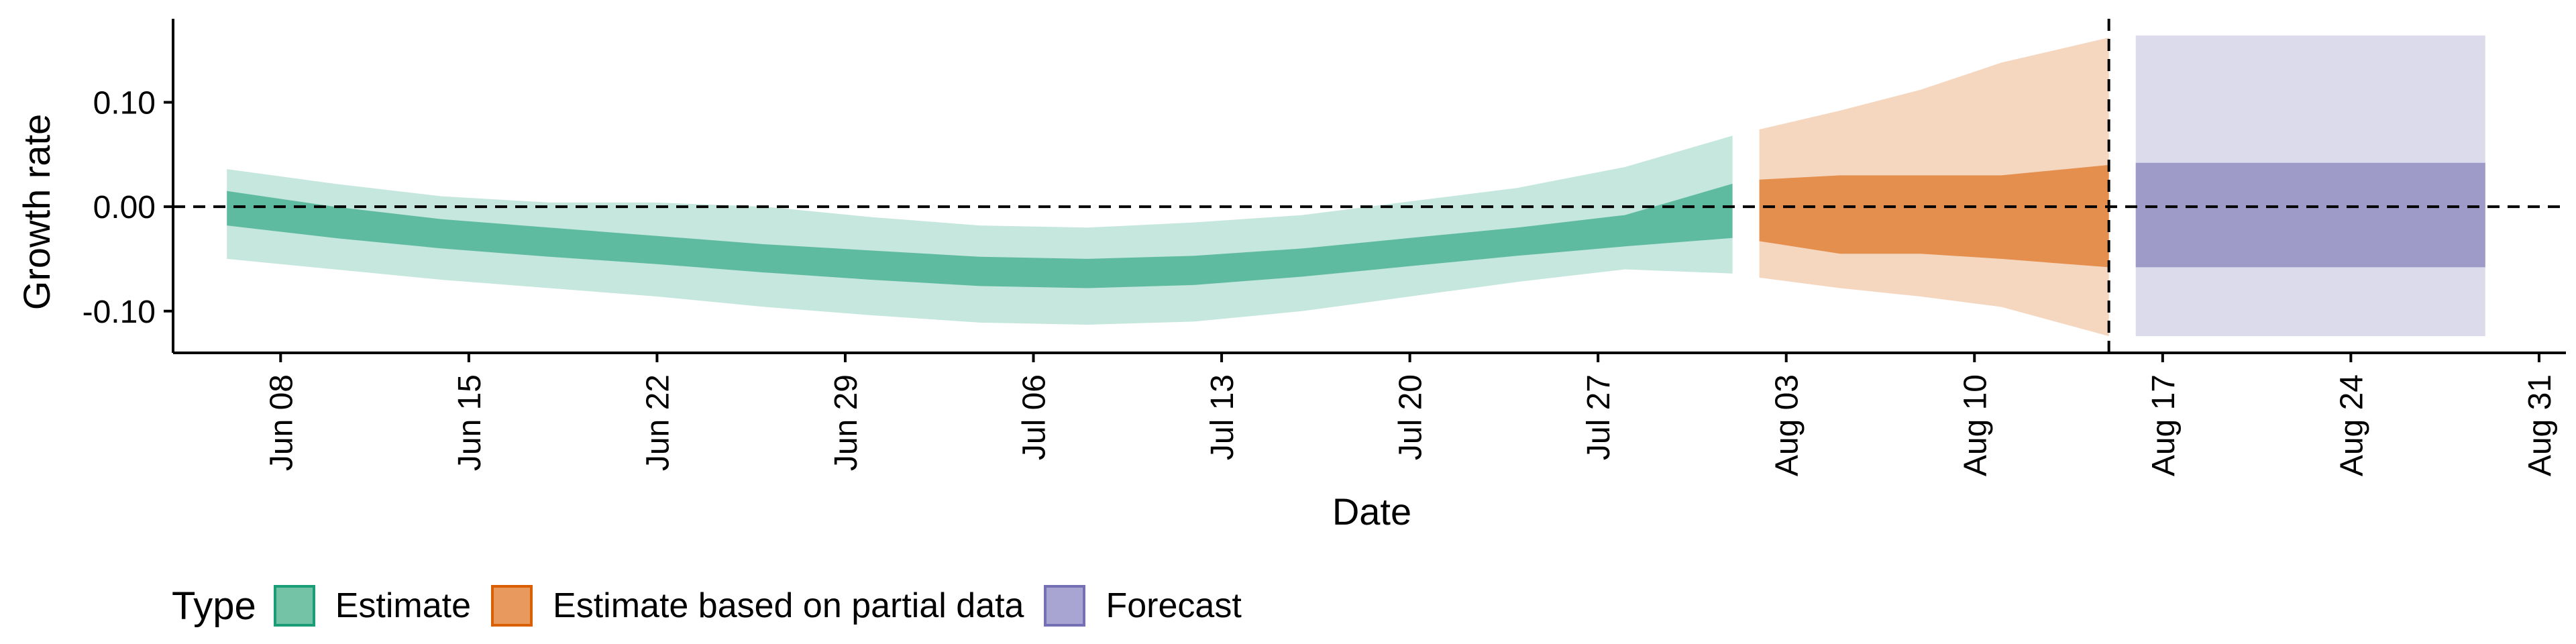 This screenshot has width=2576, height=644. I want to click on x-tick-label: Jul 27, so click(1599, 417).